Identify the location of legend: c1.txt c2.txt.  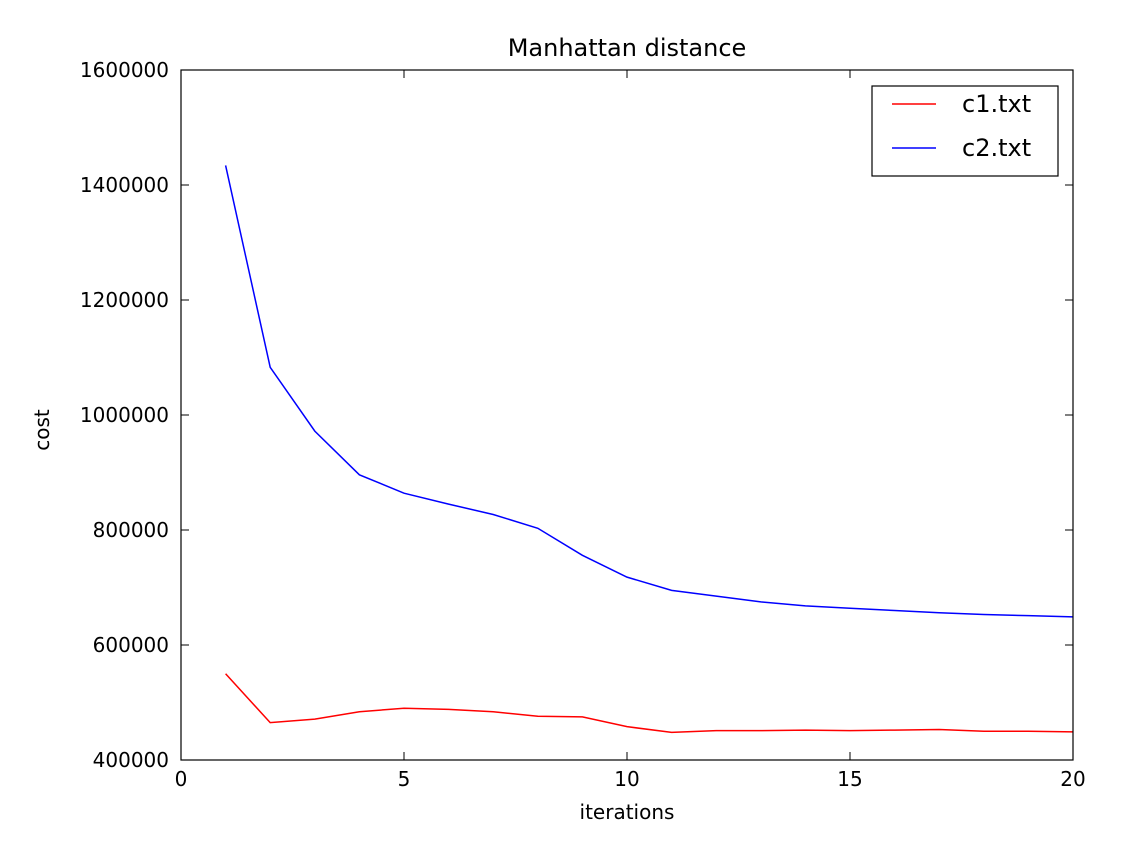
(965, 131).